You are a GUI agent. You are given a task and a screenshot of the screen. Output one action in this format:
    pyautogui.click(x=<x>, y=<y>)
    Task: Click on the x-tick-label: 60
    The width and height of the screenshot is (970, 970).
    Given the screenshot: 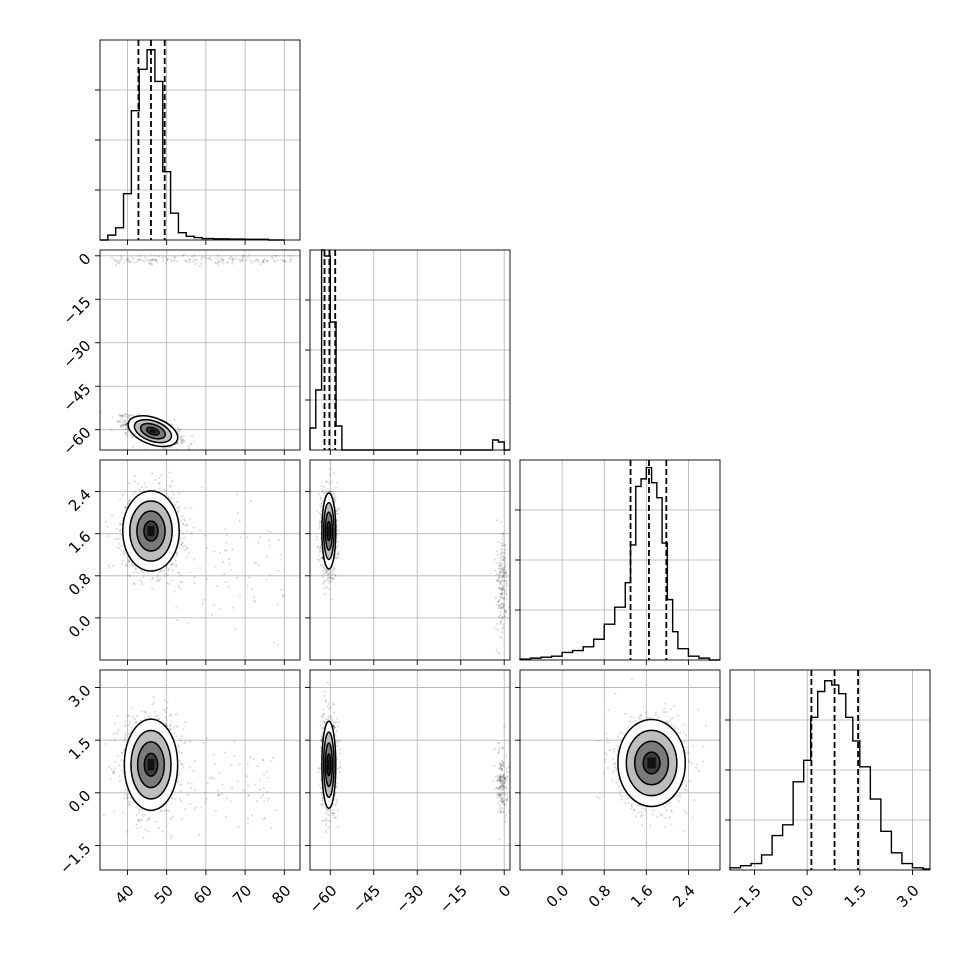 What is the action you would take?
    pyautogui.click(x=203, y=895)
    